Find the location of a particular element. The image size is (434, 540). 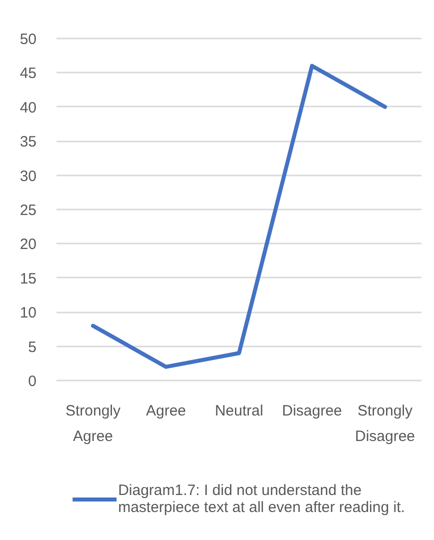

y-tick-label: 20 is located at coordinates (28, 245).